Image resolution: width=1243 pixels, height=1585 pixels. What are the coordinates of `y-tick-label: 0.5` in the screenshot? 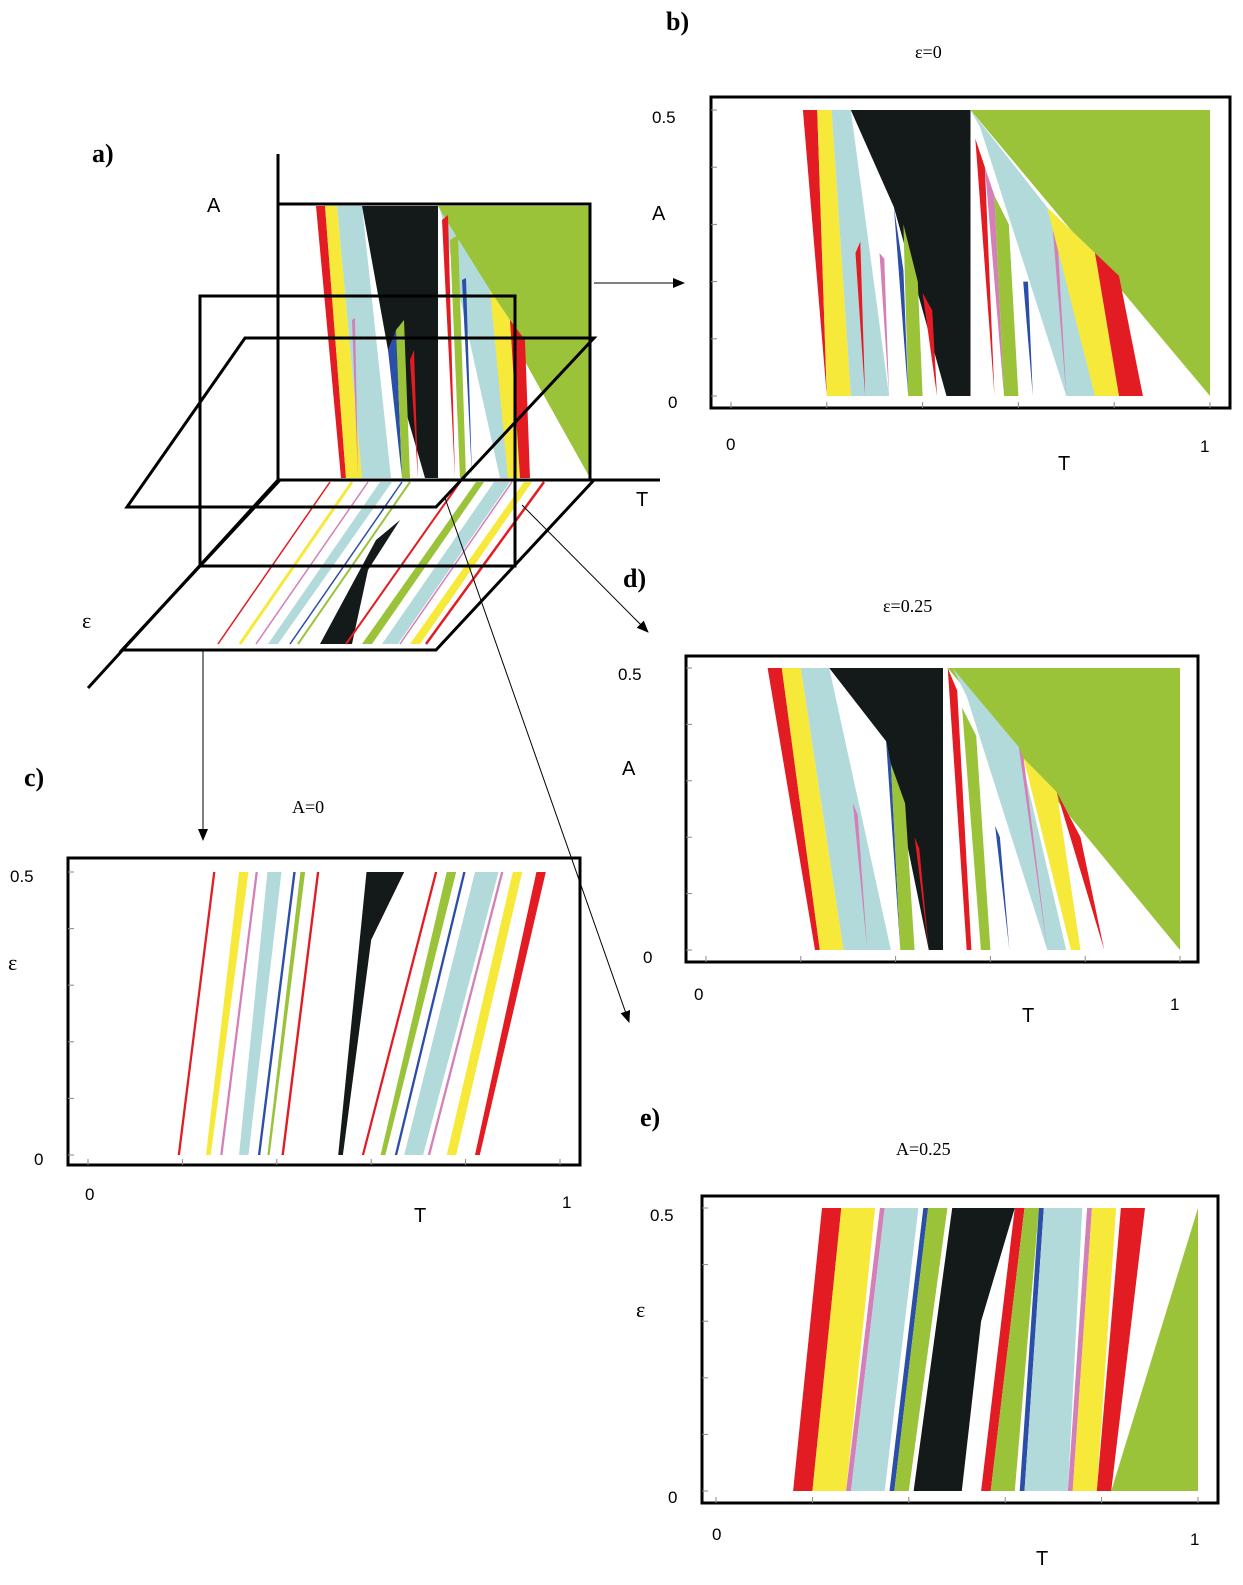 It's located at (630, 674).